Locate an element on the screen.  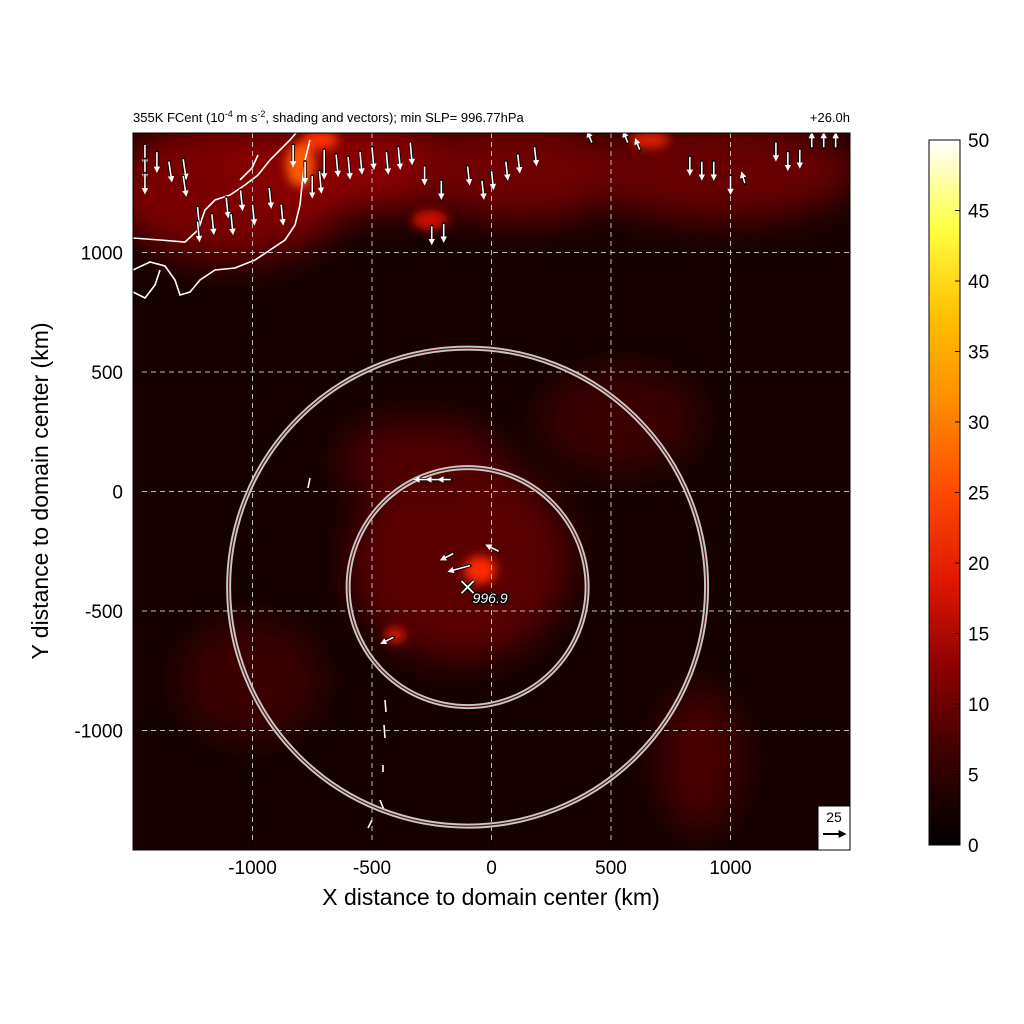
x-tick-label: -500 is located at coordinates (372, 868).